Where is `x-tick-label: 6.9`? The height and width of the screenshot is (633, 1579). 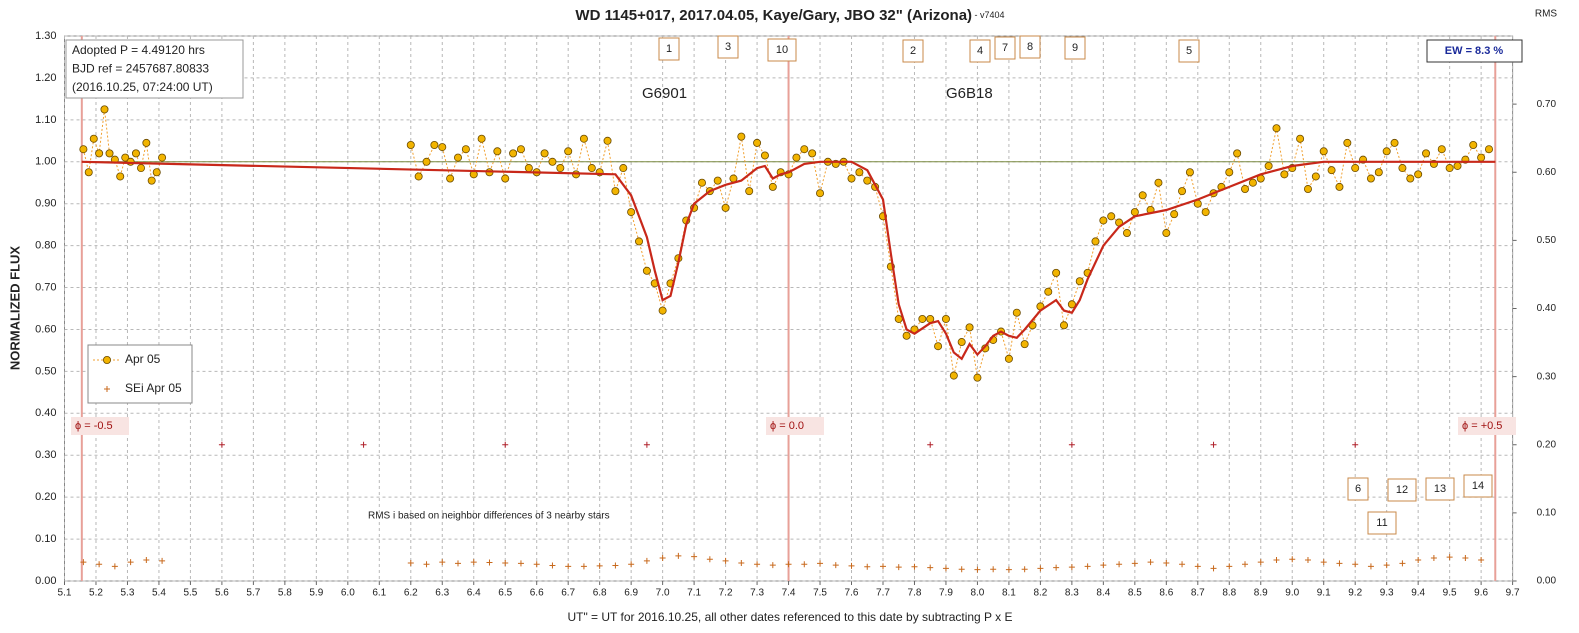 x-tick-label: 6.9 is located at coordinates (631, 593).